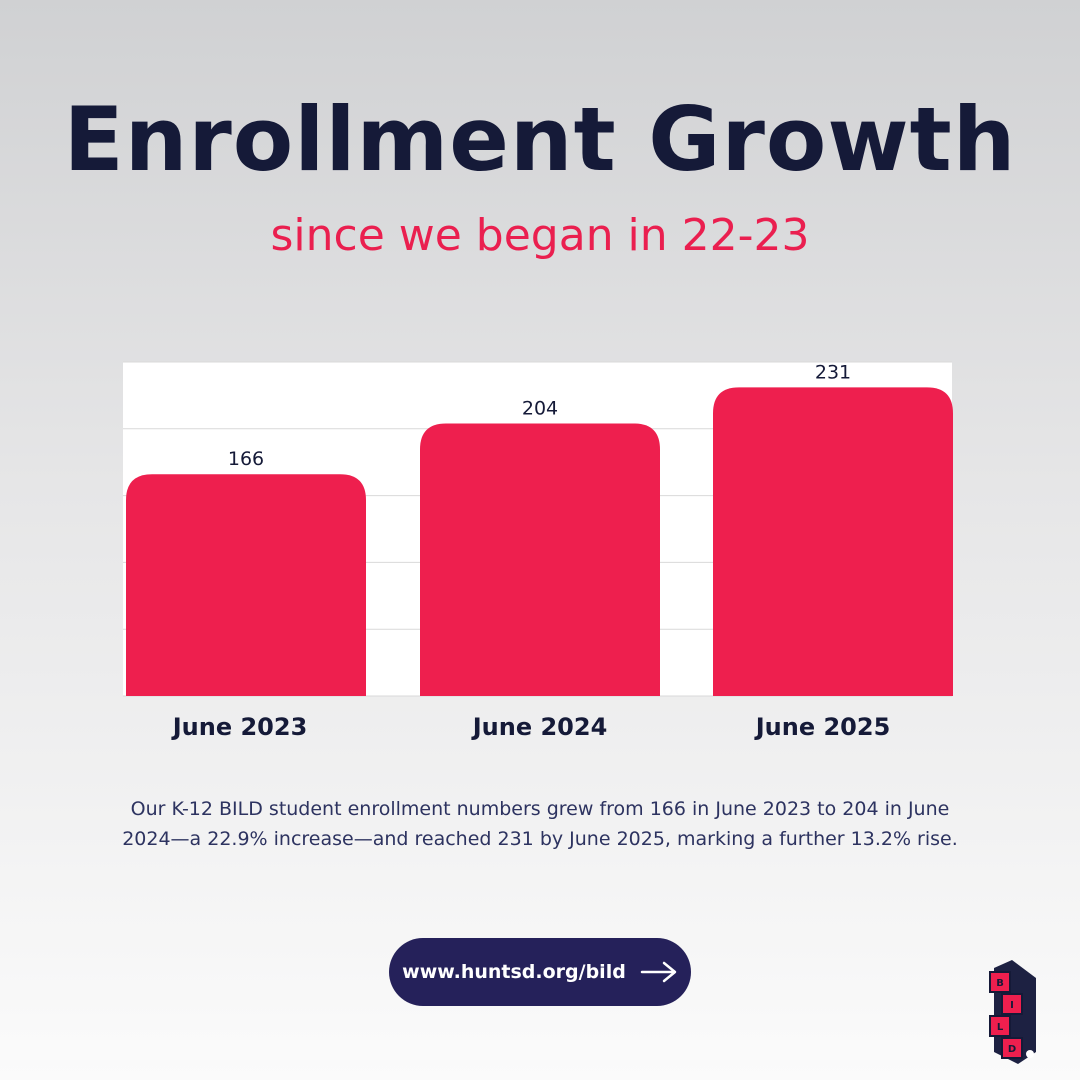 This screenshot has height=1080, width=1080. What do you see at coordinates (1030, 1054) in the screenshot?
I see `paw-icon` at bounding box center [1030, 1054].